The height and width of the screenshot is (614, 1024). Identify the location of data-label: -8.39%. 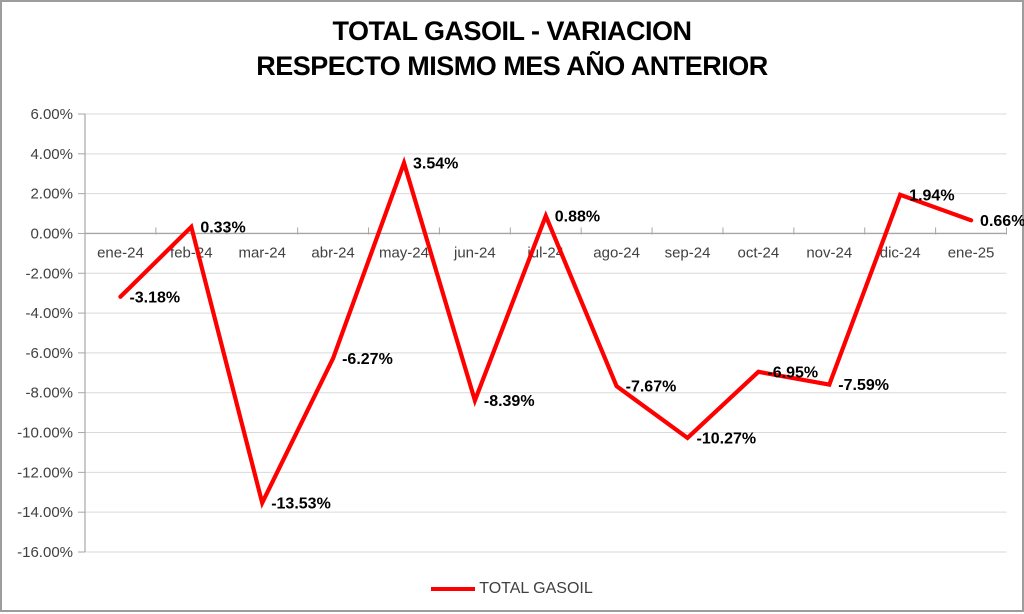
(509, 401).